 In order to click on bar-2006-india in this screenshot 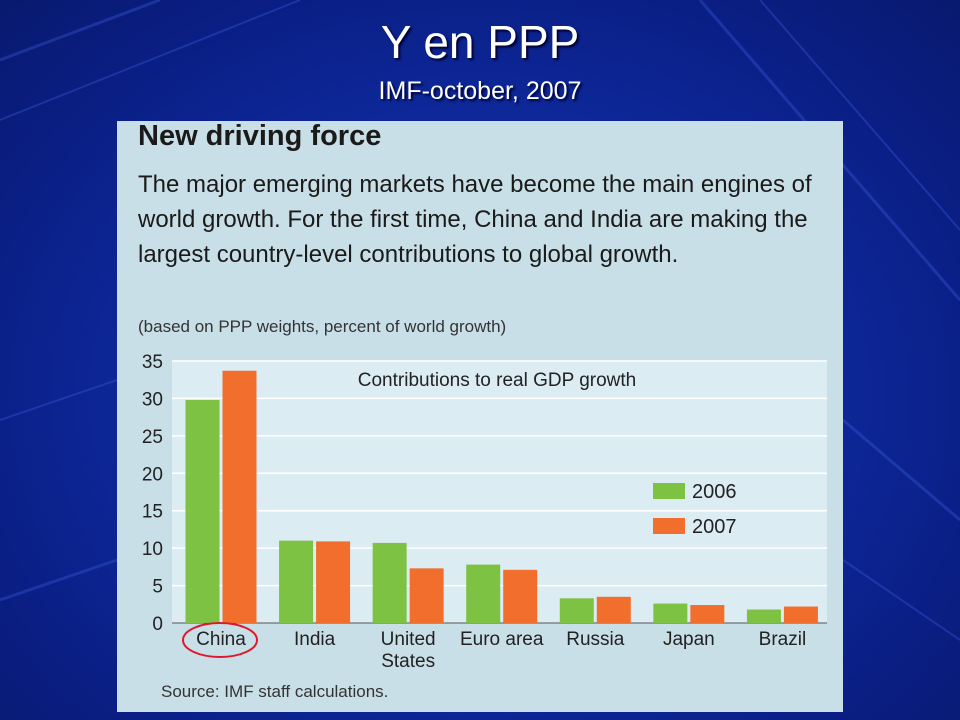, I will do `click(296, 581)`.